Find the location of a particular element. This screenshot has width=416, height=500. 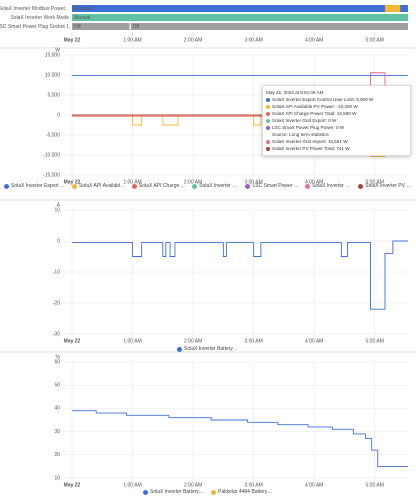

legend-item: LSC Smart Power Plug Power is located at coordinates (272, 186).